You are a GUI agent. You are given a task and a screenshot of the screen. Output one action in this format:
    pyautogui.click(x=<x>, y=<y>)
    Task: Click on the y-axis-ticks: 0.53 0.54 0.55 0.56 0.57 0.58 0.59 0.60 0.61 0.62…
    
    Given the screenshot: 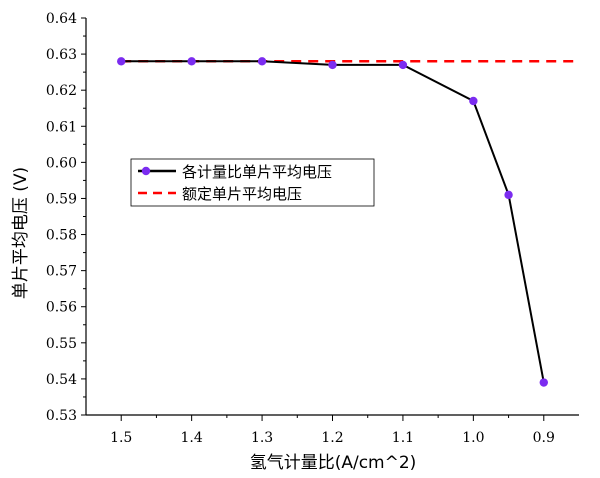 What is the action you would take?
    pyautogui.click(x=66, y=217)
    